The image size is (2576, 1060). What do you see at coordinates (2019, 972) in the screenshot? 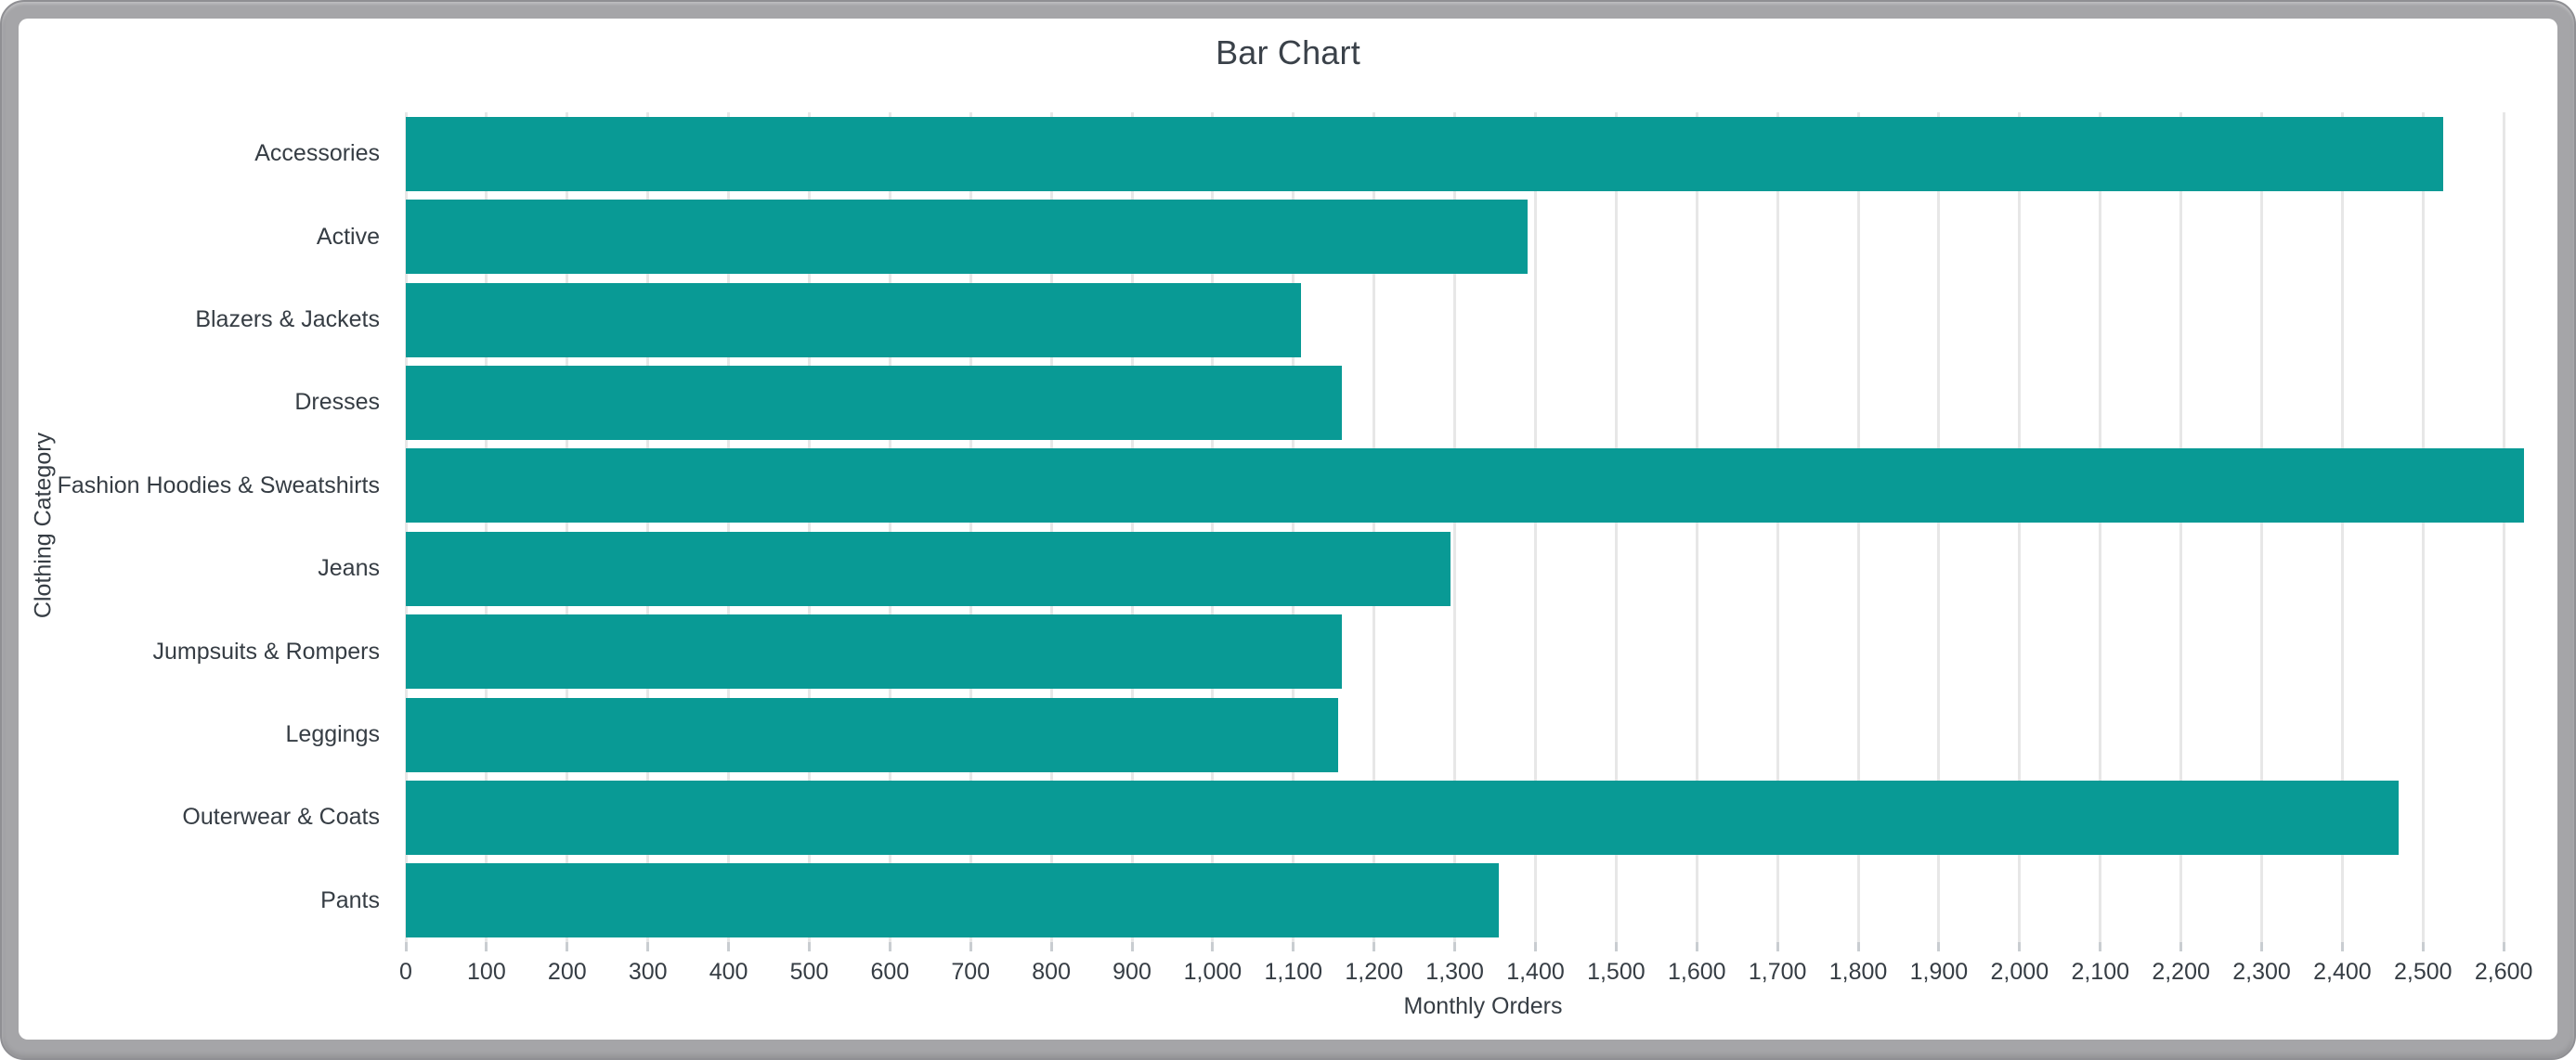
I see `x-tick-label: 2,000` at bounding box center [2019, 972].